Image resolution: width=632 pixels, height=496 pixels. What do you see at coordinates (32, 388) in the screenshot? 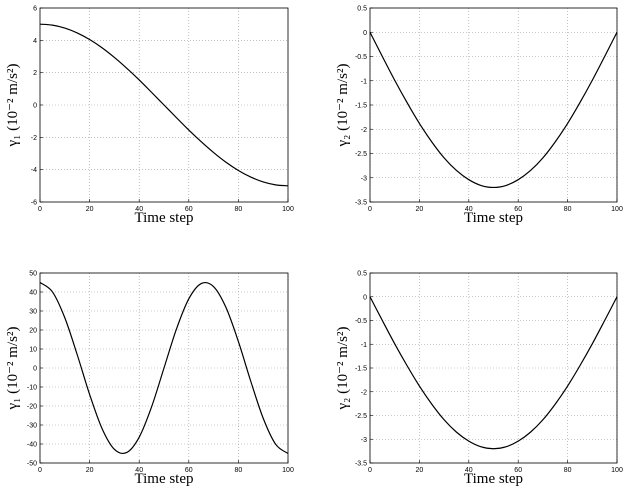
I see `y-tick-label: -10` at bounding box center [32, 388].